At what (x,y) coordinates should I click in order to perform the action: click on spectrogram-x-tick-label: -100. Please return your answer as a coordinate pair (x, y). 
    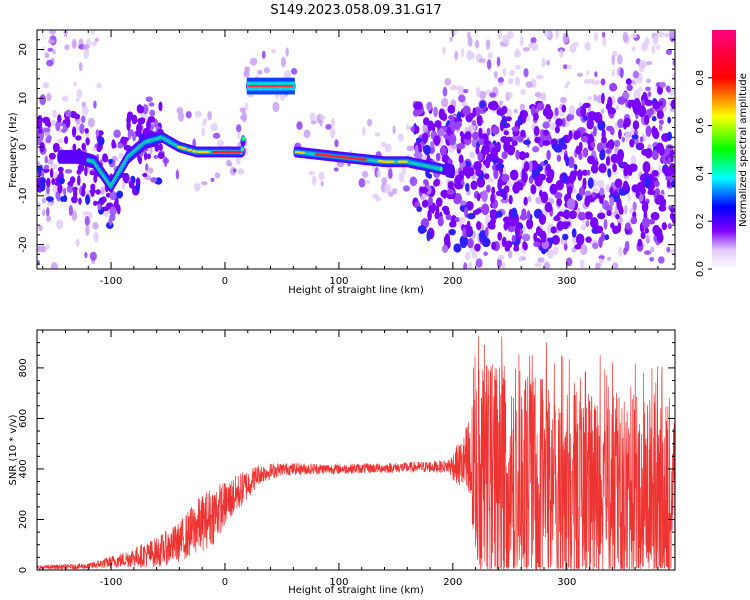
    Looking at the image, I should click on (111, 281).